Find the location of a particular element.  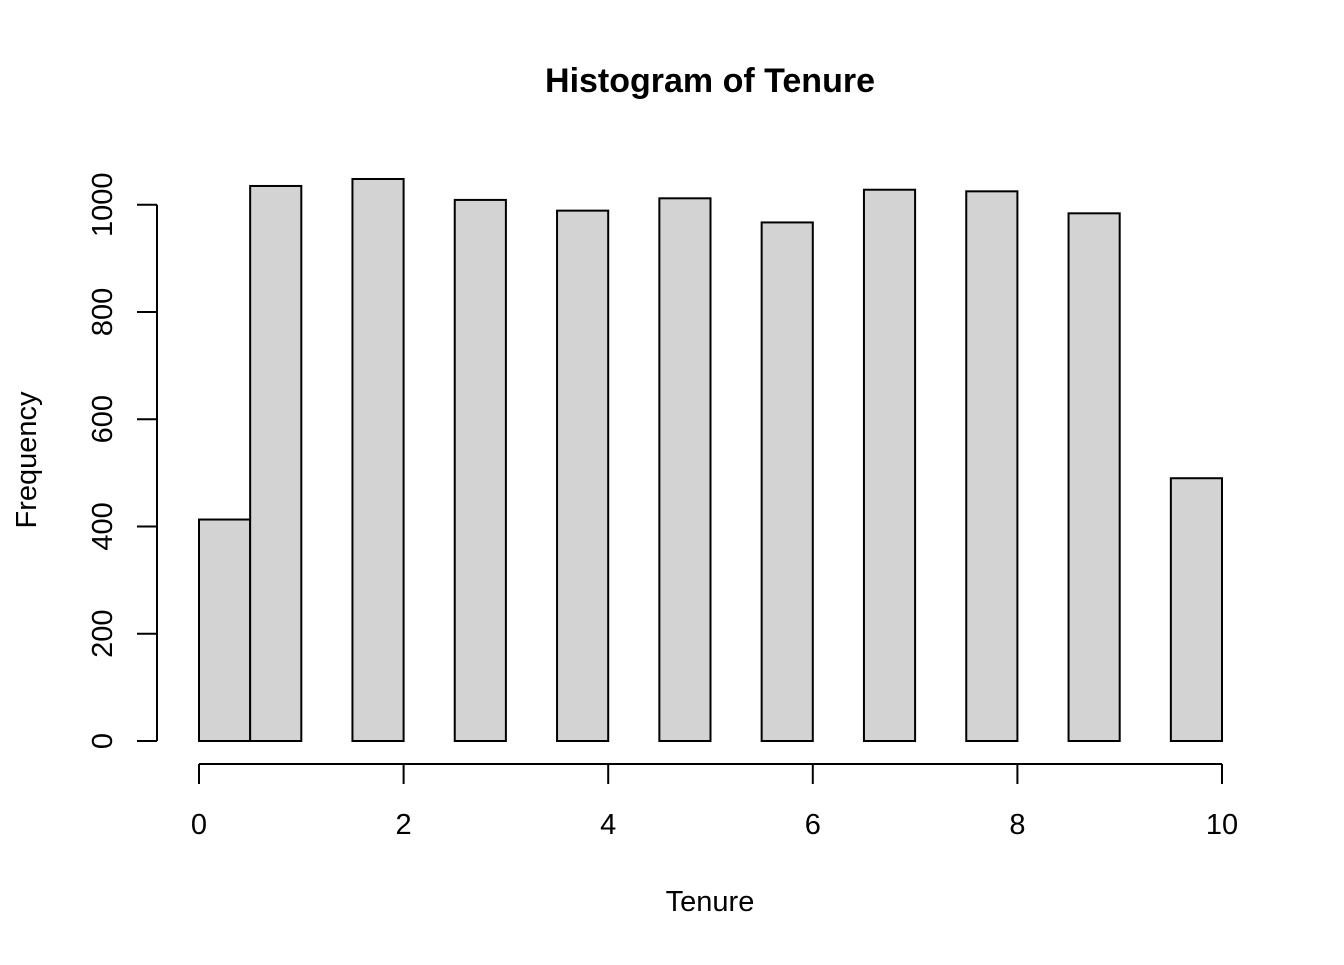

y-tick-label: 600 is located at coordinates (103, 419).